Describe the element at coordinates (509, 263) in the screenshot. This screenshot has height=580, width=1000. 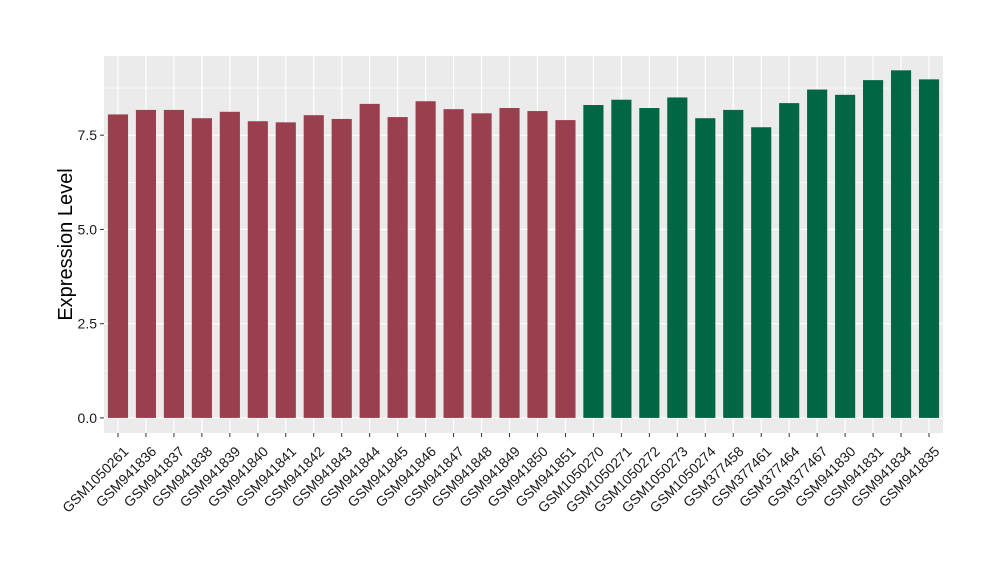
I see `bar-GSM941849` at that location.